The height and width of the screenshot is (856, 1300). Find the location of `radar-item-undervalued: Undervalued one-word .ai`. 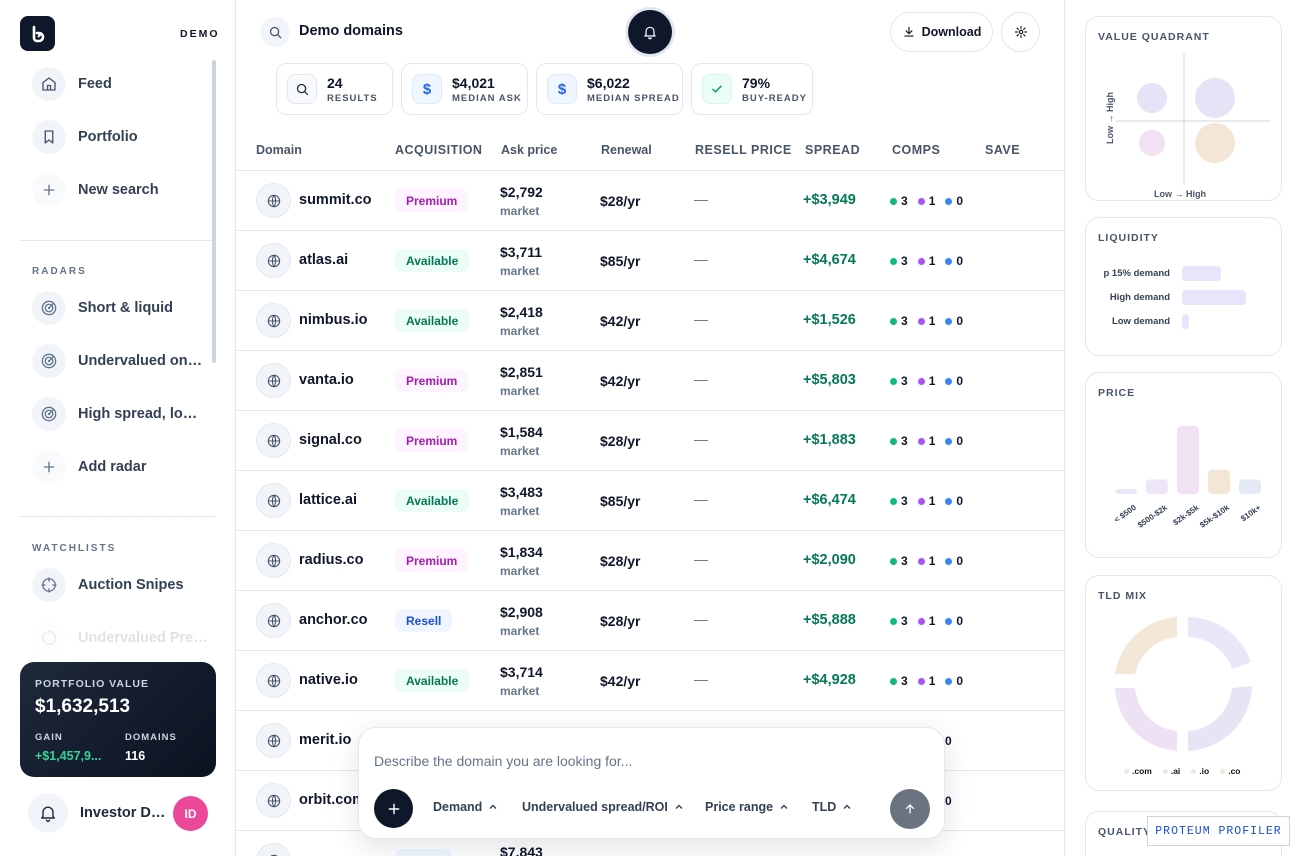

radar-item-undervalued: Undervalued one-word .ai is located at coordinates (122, 361).